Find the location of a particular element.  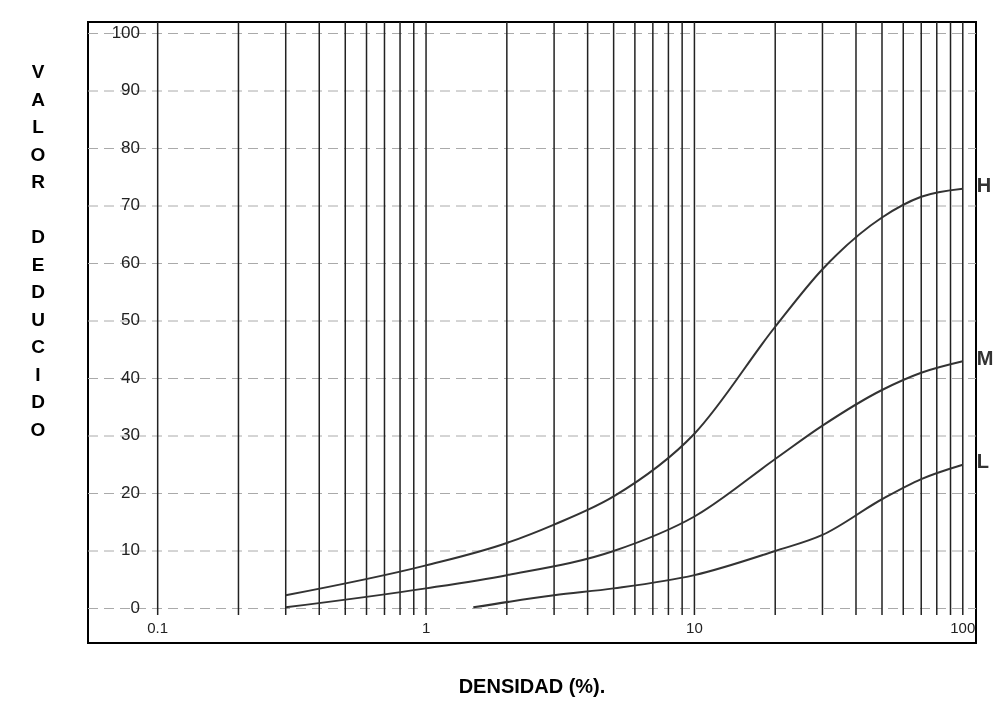

y-tick-label: 40 is located at coordinates (130, 377).